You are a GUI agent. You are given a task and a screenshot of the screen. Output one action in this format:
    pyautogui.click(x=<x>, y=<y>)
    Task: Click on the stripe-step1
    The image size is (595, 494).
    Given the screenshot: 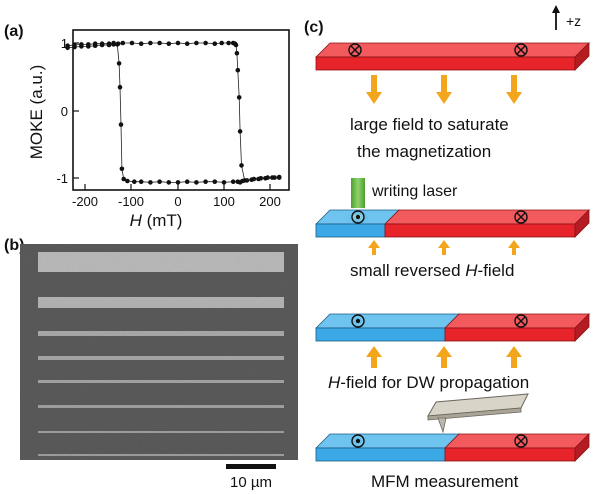 What is the action you would take?
    pyautogui.click(x=452, y=56)
    